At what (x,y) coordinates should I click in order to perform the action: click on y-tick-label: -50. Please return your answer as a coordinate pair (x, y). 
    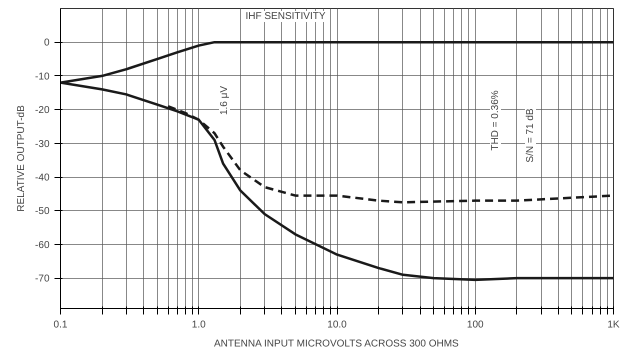
    Looking at the image, I should click on (42, 212).